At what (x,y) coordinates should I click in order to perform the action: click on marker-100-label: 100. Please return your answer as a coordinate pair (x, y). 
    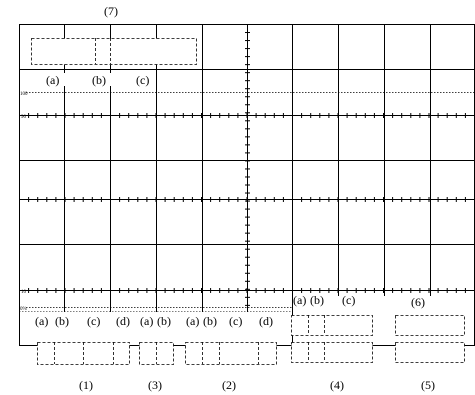
    Looking at the image, I should click on (24, 94).